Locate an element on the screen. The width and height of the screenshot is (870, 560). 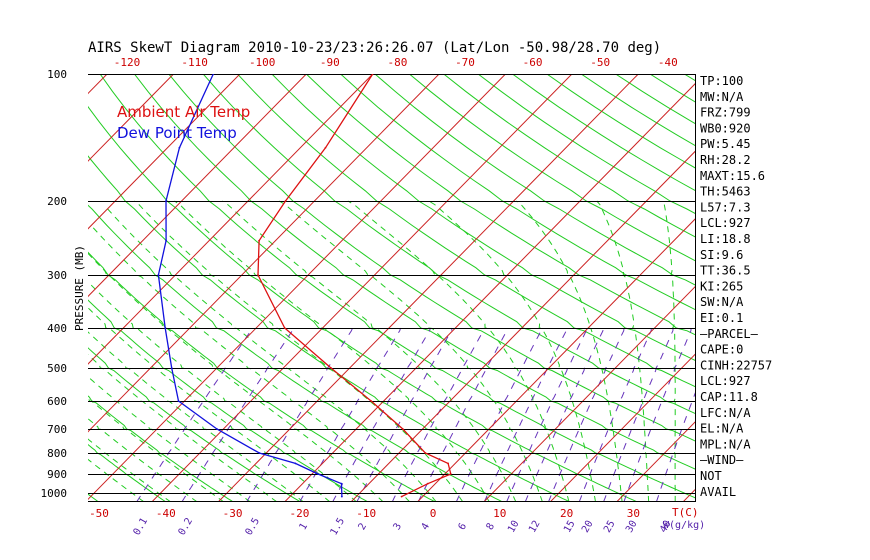
mixing-ratio-ticks: 0.1 0.2 0.5 1 1.5 2 3 4 6 8 10 12 15 20 25 30 40 is located at coordinates (403, 526).